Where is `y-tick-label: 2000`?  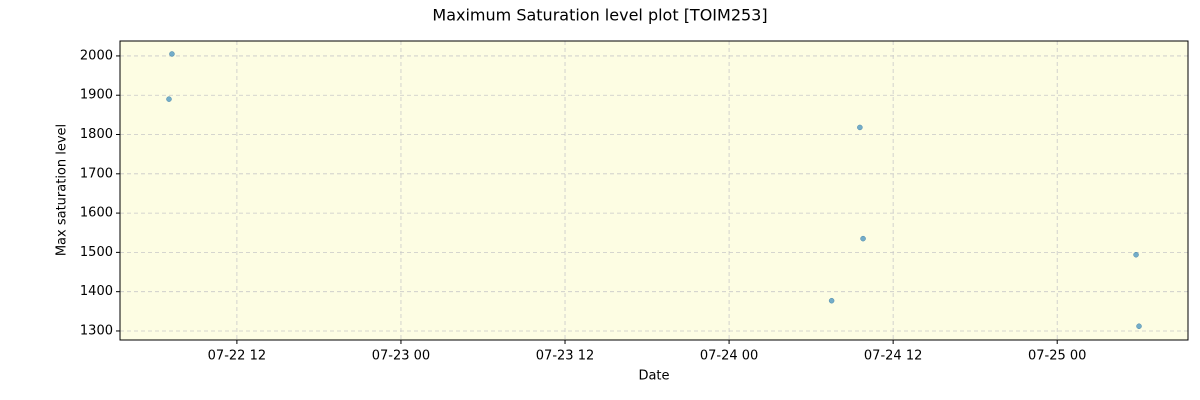
y-tick-label: 2000 is located at coordinates (96, 55).